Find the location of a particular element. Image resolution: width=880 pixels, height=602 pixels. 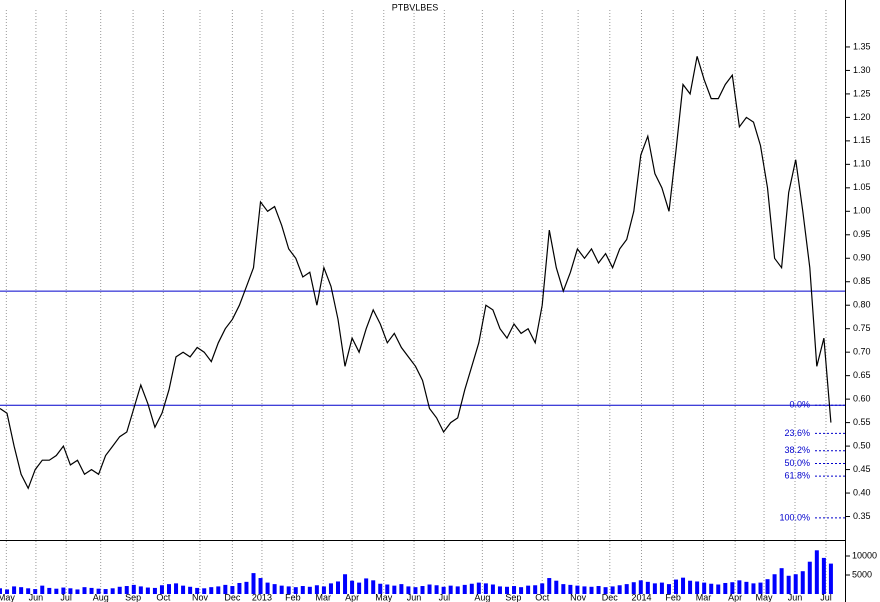

x-tick-label: 2013 is located at coordinates (262, 597).